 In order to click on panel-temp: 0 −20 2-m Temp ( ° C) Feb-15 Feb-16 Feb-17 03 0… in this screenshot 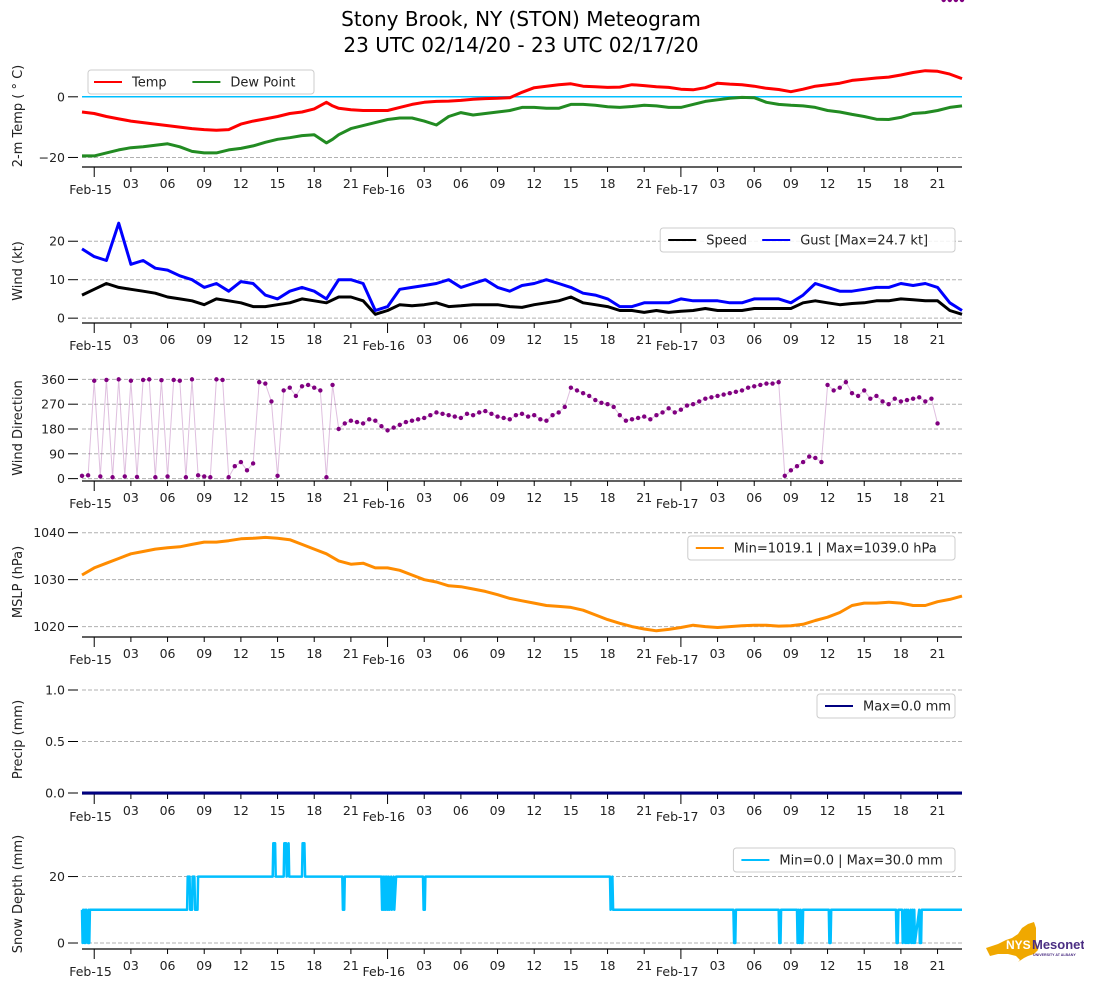, I will do `click(487, 131)`.